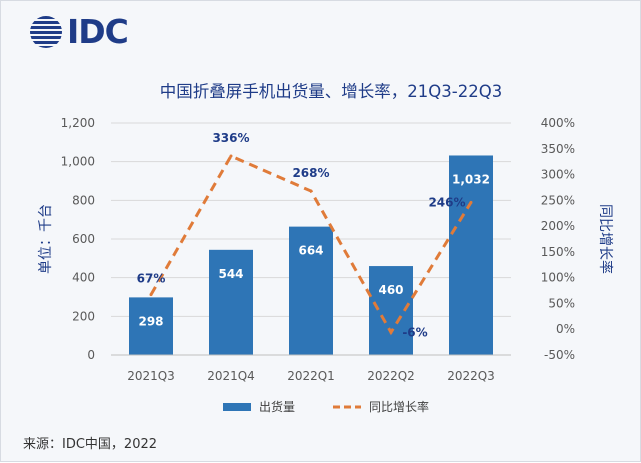 Image resolution: width=641 pixels, height=463 pixels. Describe the element at coordinates (471, 255) in the screenshot. I see `bar-2022Q3` at that location.